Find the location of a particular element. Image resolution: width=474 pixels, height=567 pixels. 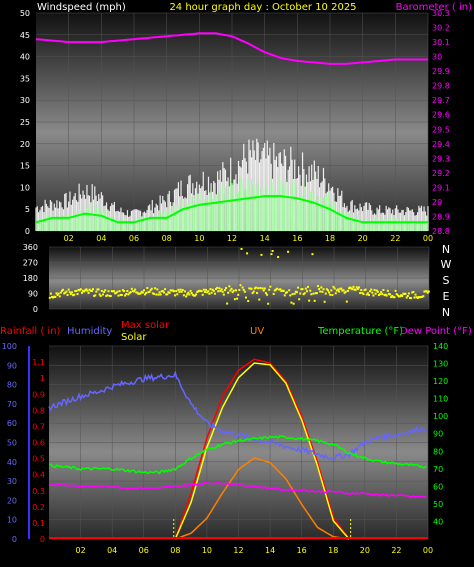

barometer-axis-label: Barometer ( in) is located at coordinates (434, 7).